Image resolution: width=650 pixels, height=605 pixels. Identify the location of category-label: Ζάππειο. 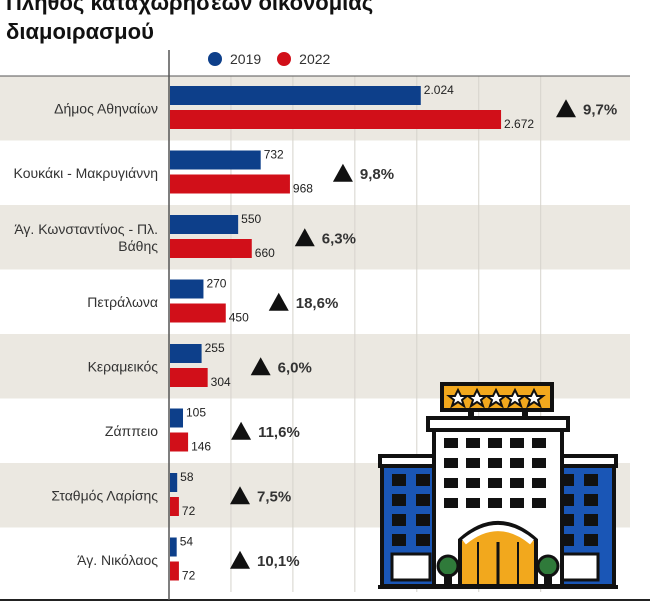
(131, 431).